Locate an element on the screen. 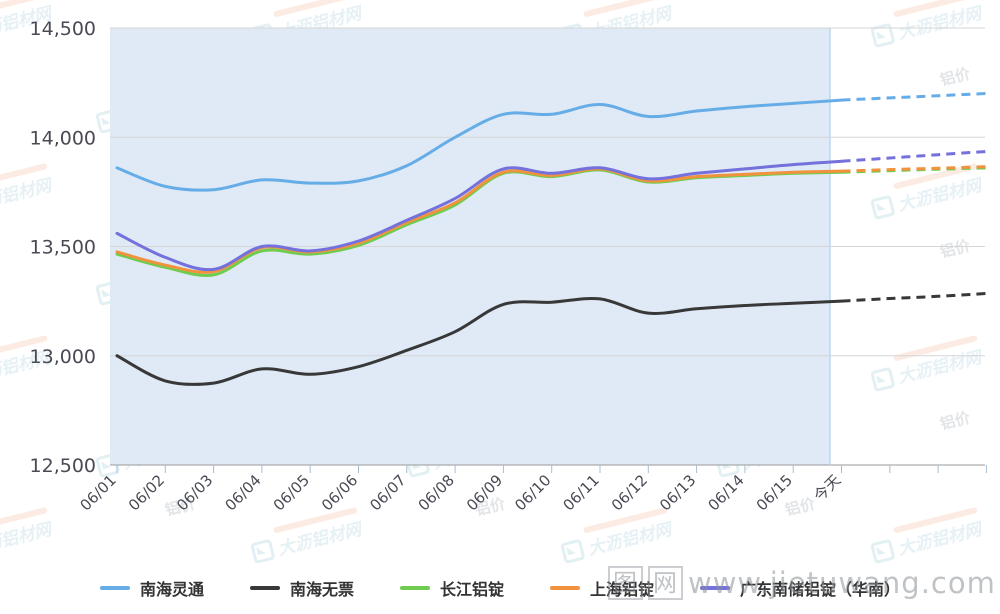 This screenshot has height=614, width=1000. x-axis-label: 06/07 is located at coordinates (387, 492).